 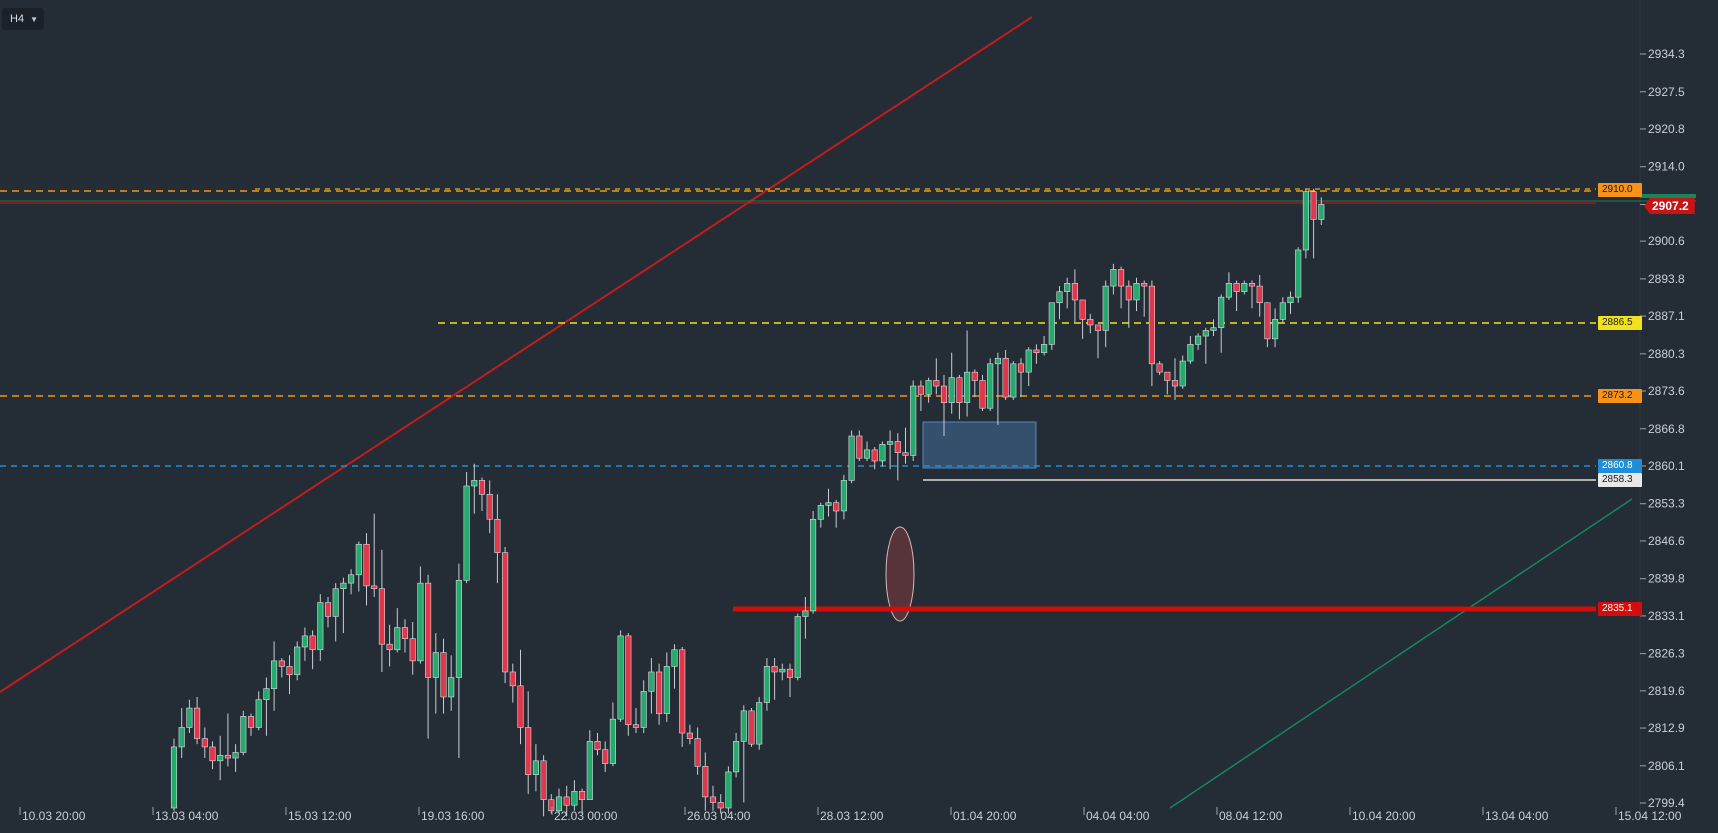 What do you see at coordinates (1384, 816) in the screenshot?
I see `time-tick-label: 10.04 20:00` at bounding box center [1384, 816].